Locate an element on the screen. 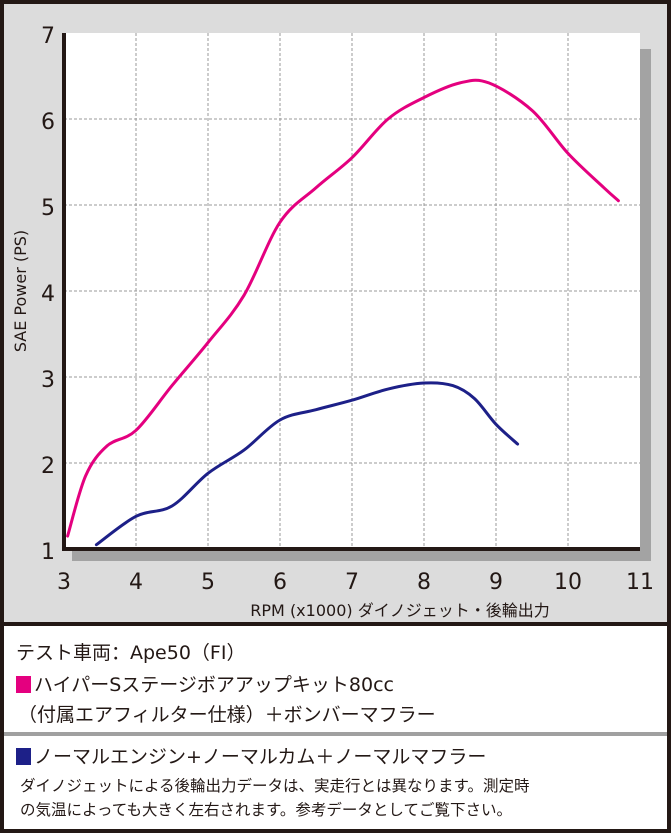 The width and height of the screenshot is (671, 833). y-tick-label: 4 is located at coordinates (48, 294).